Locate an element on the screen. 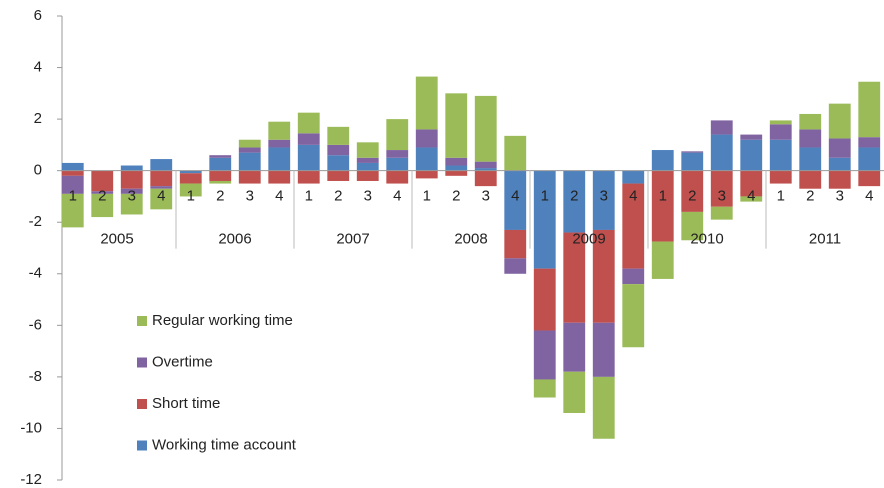 This screenshot has width=884, height=488. y-tick-label: 4 is located at coordinates (38, 67).